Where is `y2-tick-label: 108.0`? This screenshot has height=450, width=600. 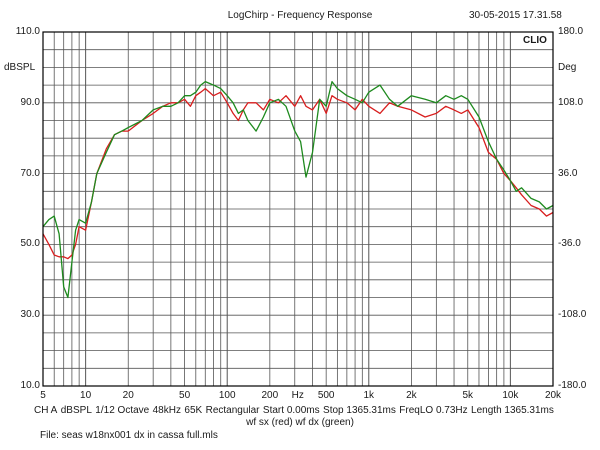 y2-tick-label: 108.0 is located at coordinates (571, 102).